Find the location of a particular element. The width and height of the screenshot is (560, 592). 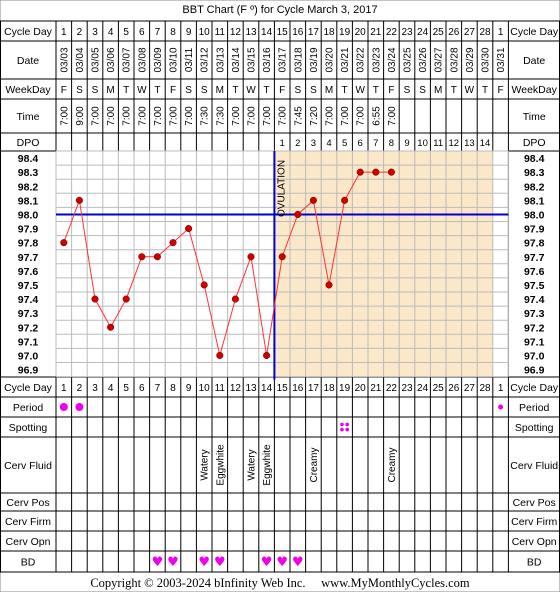

date-cell: 03/05 is located at coordinates (96, 59).